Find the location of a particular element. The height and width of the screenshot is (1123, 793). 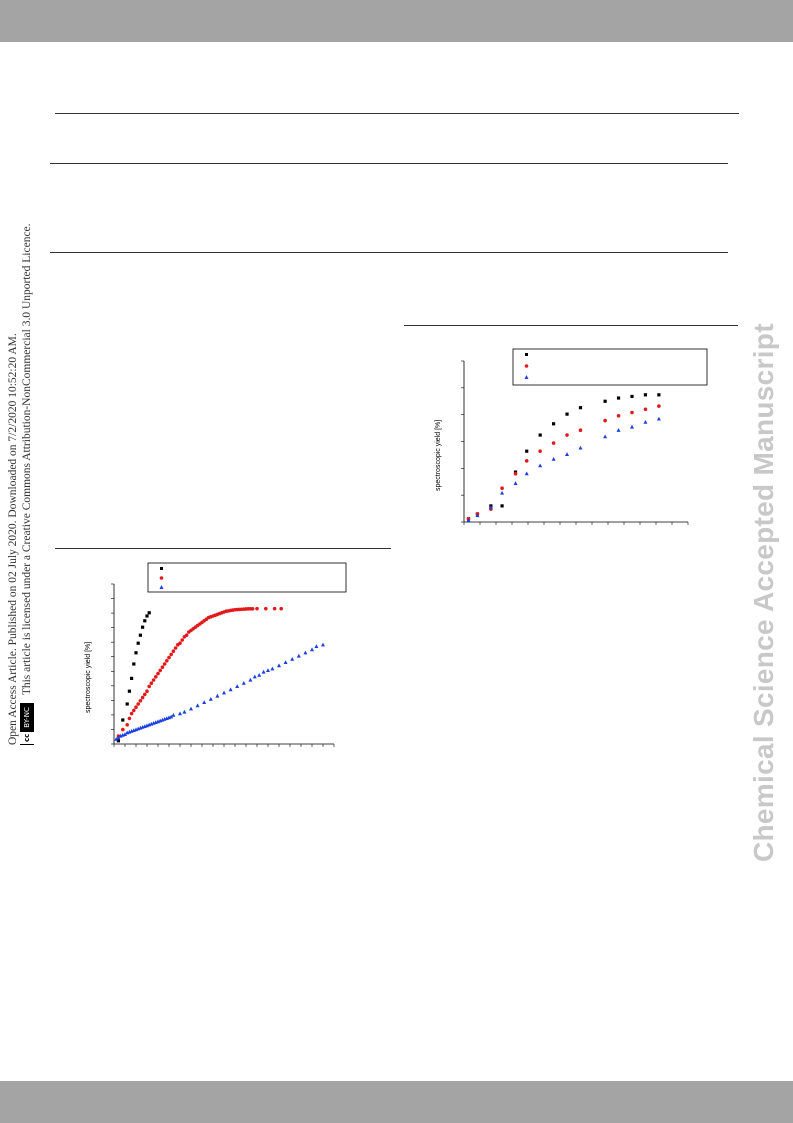

legend-marker-square is located at coordinates (161, 568).